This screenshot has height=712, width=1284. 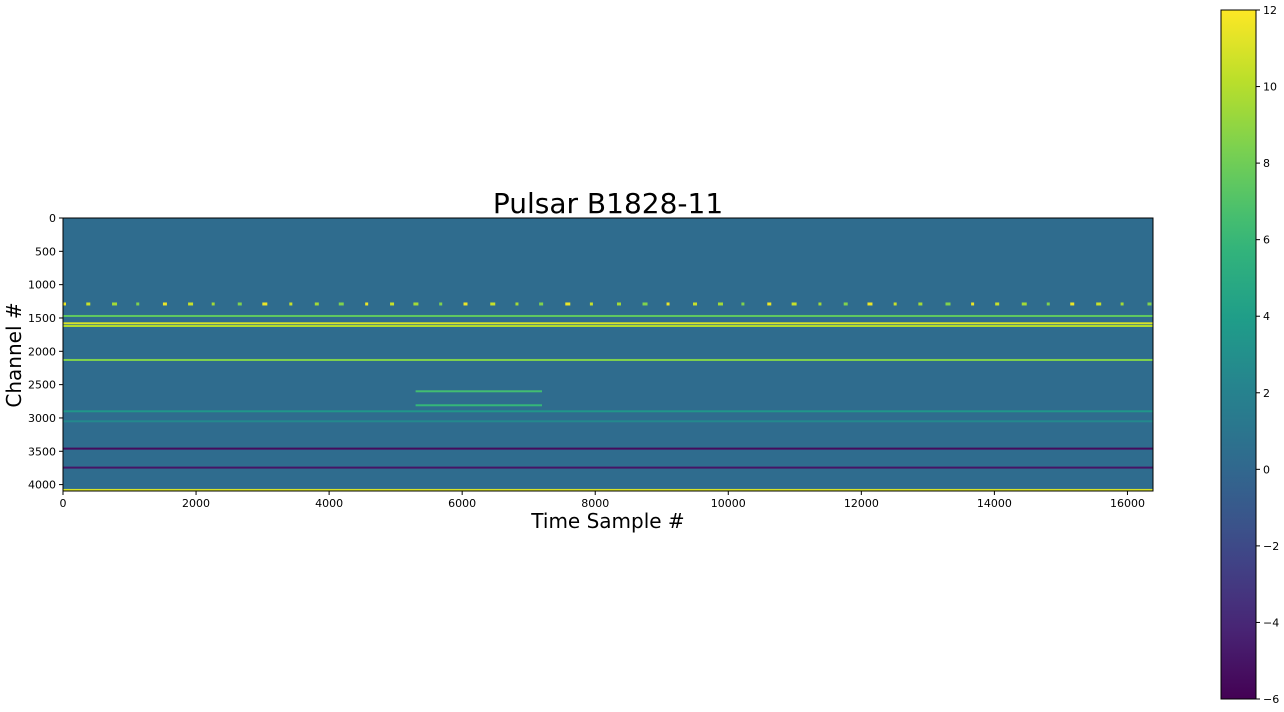 What do you see at coordinates (1271, 546) in the screenshot?
I see `colorbar-tick-label: −2` at bounding box center [1271, 546].